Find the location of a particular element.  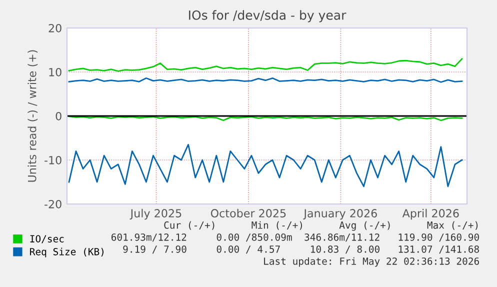

text: 601.93m/12.12 0.00 /850.09m 346.86m/11.12 119.90 /160.90 is located at coordinates (295, 237).